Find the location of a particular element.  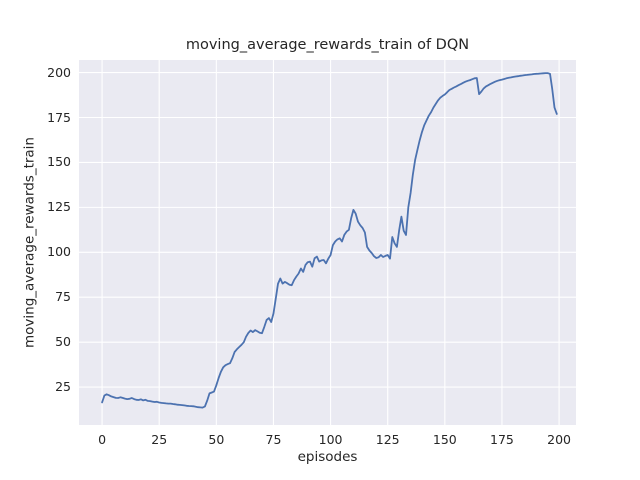

x-tick-label: 0 is located at coordinates (102, 439).